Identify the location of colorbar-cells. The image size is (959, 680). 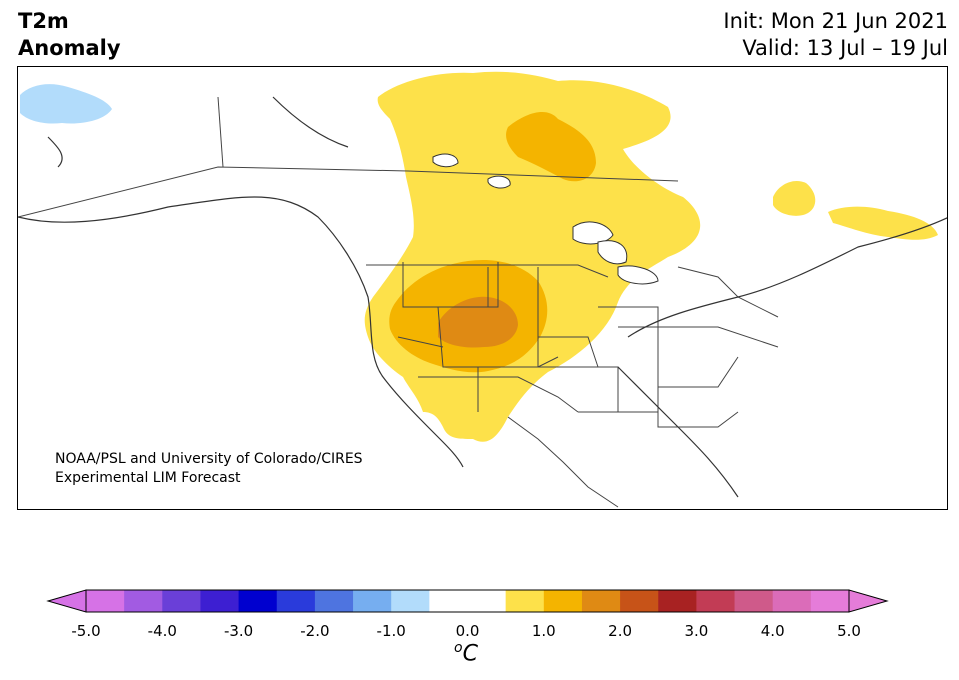
(468, 601).